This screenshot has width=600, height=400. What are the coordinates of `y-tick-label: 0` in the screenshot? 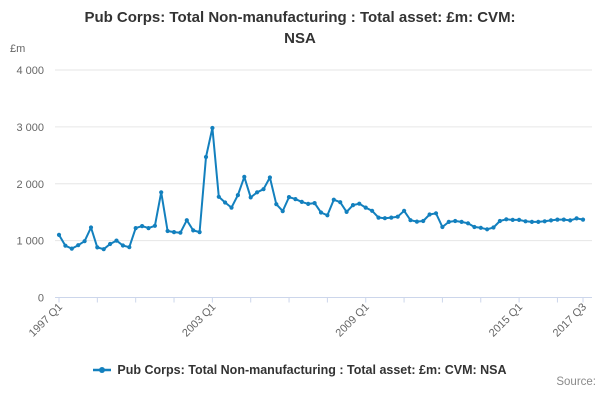 It's located at (41, 299).